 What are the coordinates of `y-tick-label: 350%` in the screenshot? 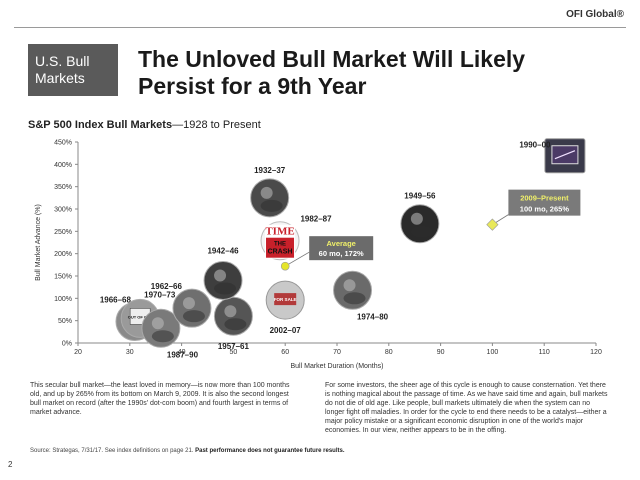 It's located at (63, 187).